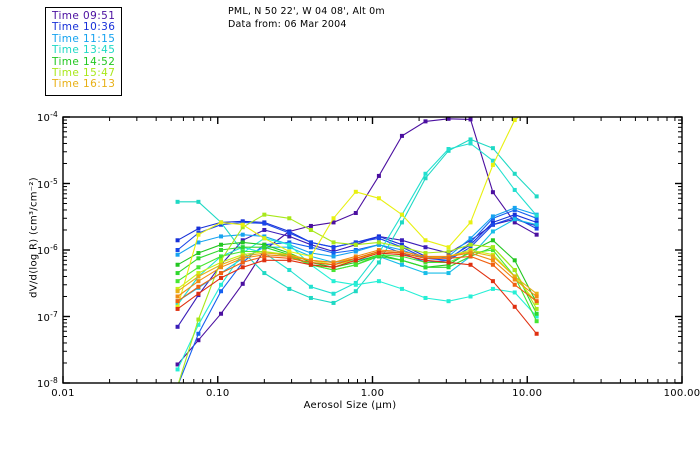  I want to click on legend-item: Time 14:52, so click(84, 61).